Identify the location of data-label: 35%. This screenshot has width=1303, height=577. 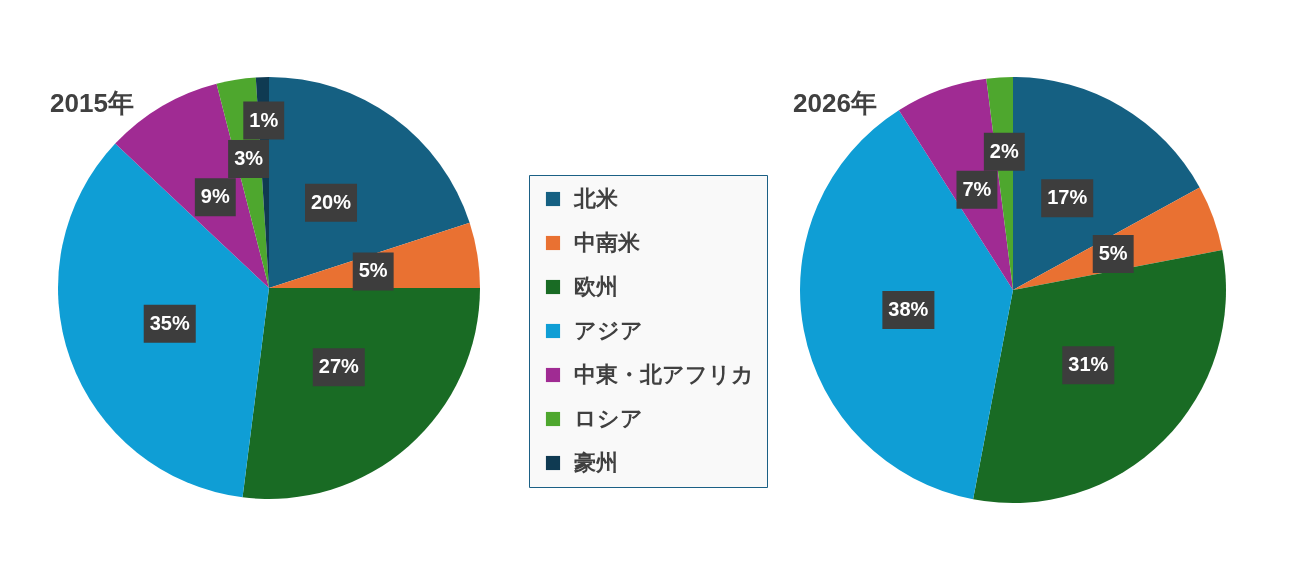
(169, 322).